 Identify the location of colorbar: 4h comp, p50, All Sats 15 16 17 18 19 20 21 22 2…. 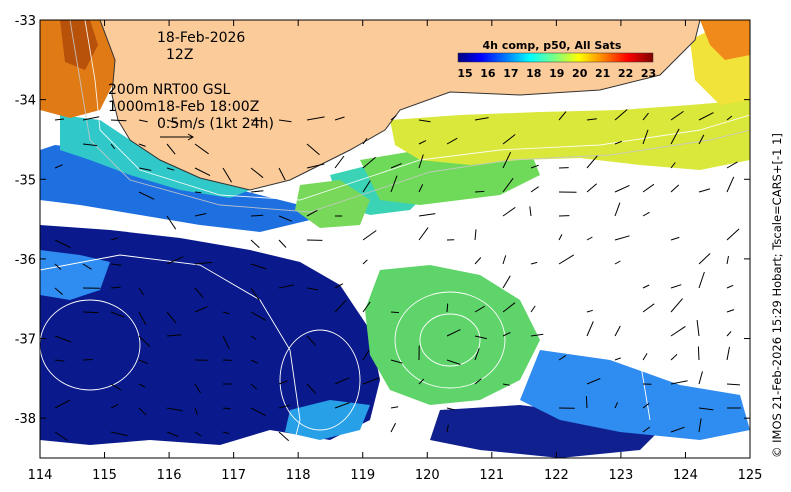
(556, 59).